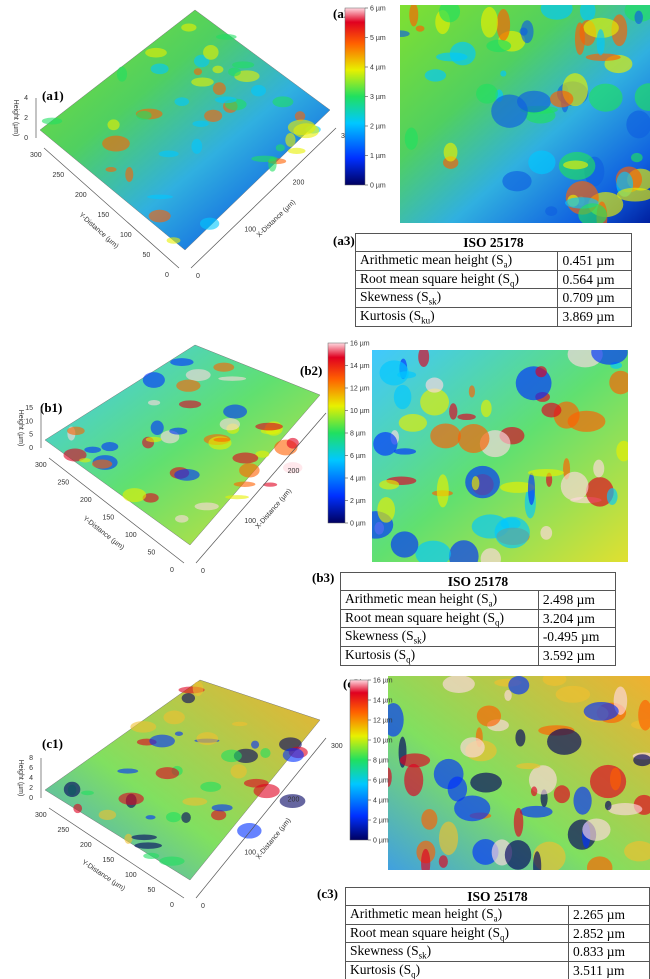 This screenshot has height=979, width=650. Describe the element at coordinates (383, 681) in the screenshot. I see `colorbar-tick-label: 16 µm` at that location.